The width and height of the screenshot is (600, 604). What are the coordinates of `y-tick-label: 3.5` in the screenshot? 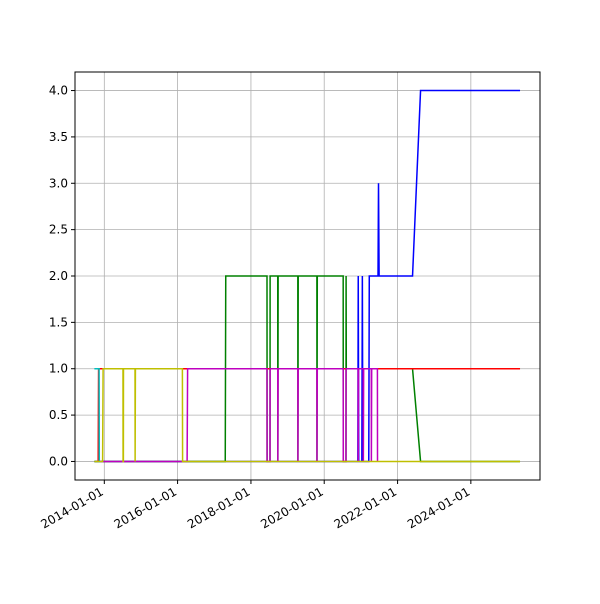 It's located at (58, 137).